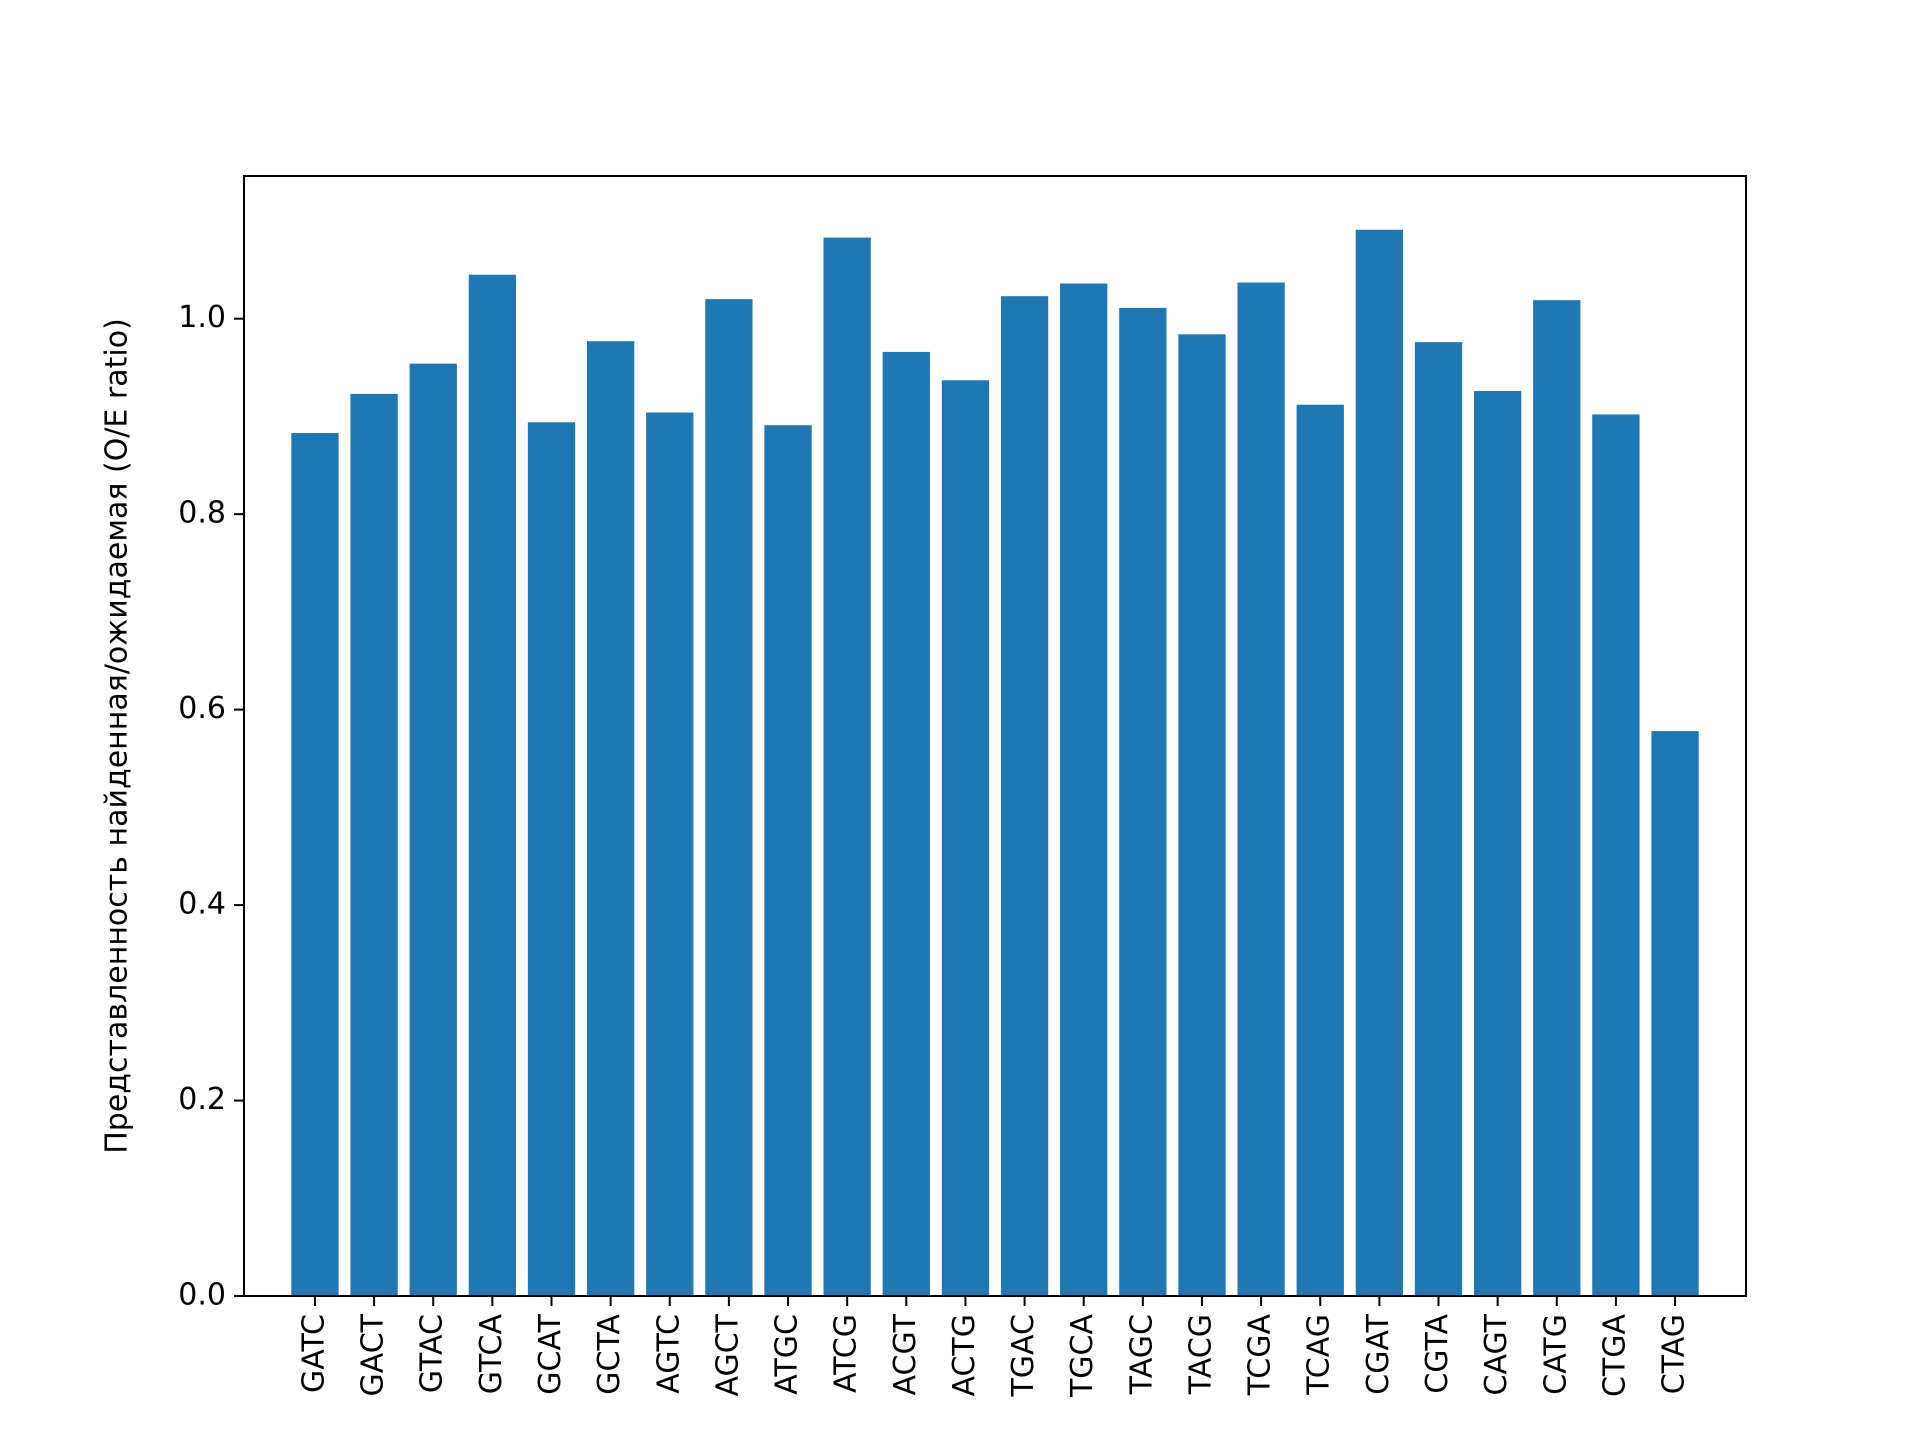 This screenshot has width=1920, height=1440. What do you see at coordinates (1260, 1355) in the screenshot?
I see `x-tick-label-tcga: TCGA` at bounding box center [1260, 1355].